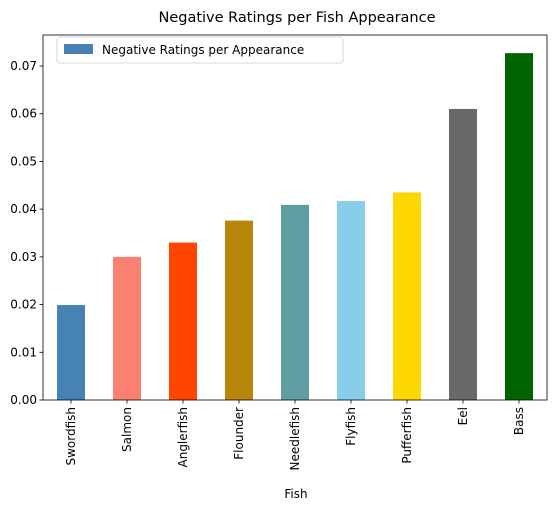 This screenshot has height=512, width=556. Describe the element at coordinates (295, 439) in the screenshot. I see `x-tick-label: Needlefish` at that location.